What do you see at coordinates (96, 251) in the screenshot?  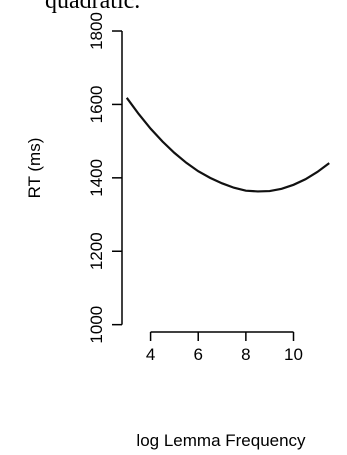 I see `y-tick-label: 1200` at bounding box center [96, 251].